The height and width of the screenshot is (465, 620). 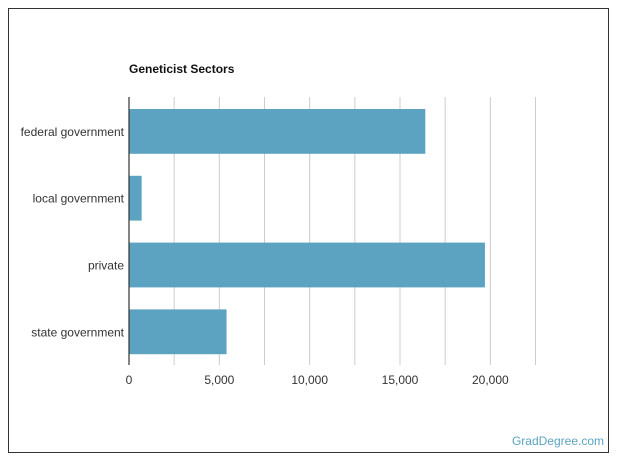 What do you see at coordinates (106, 266) in the screenshot?
I see `category-label-private: private` at bounding box center [106, 266].